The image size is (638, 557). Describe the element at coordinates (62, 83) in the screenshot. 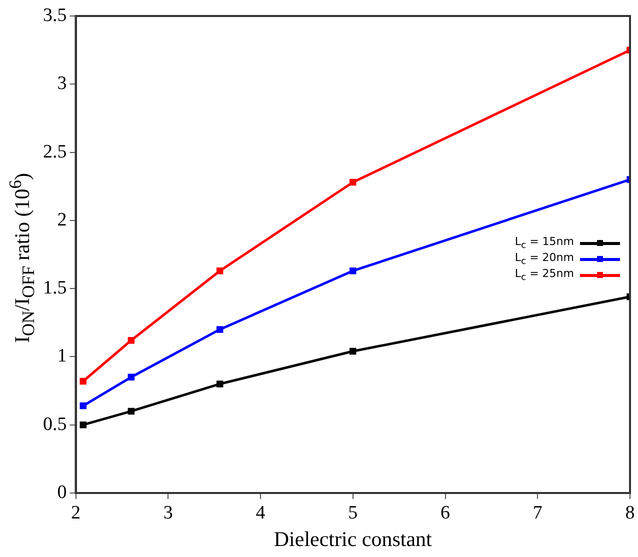

I see `y-tick-label: 3` at that location.